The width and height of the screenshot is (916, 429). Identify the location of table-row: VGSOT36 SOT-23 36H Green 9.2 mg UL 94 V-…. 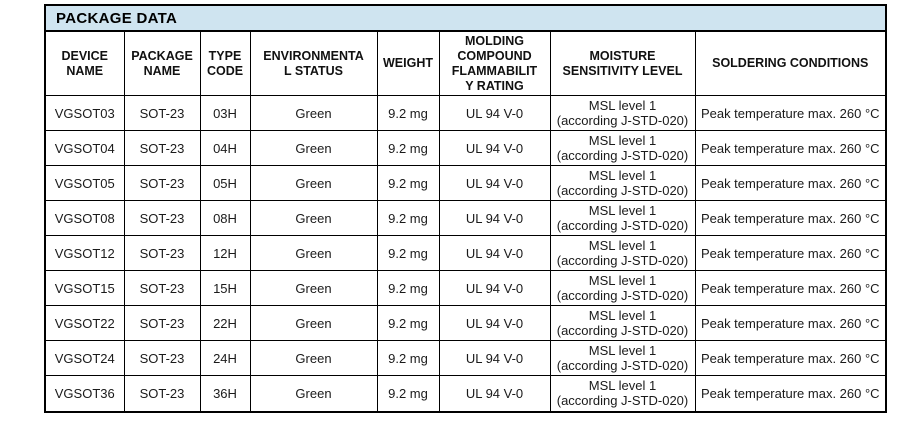
(465, 393).